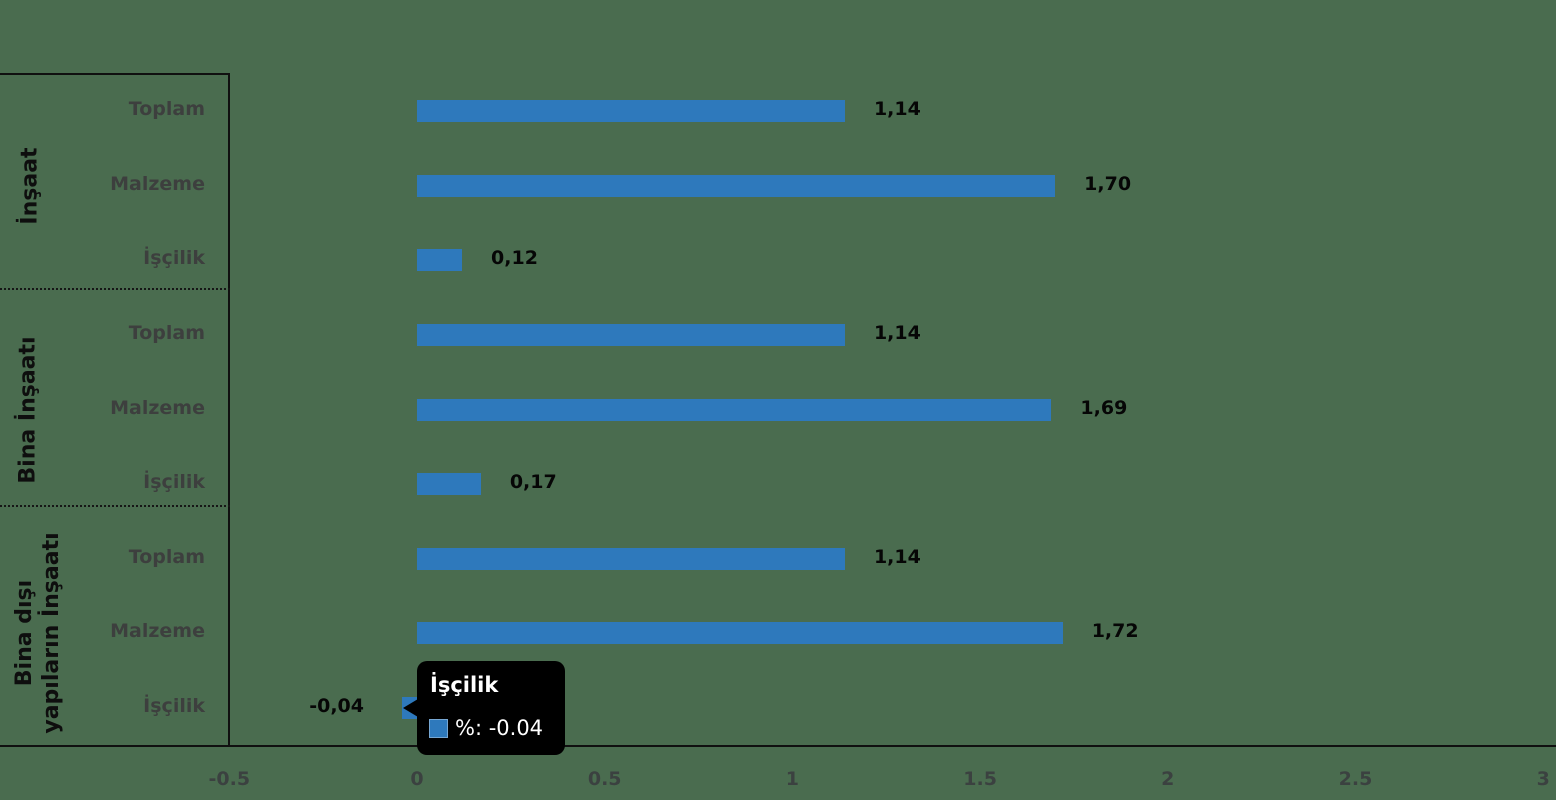  I want to click on x-axis-line, so click(778, 746).